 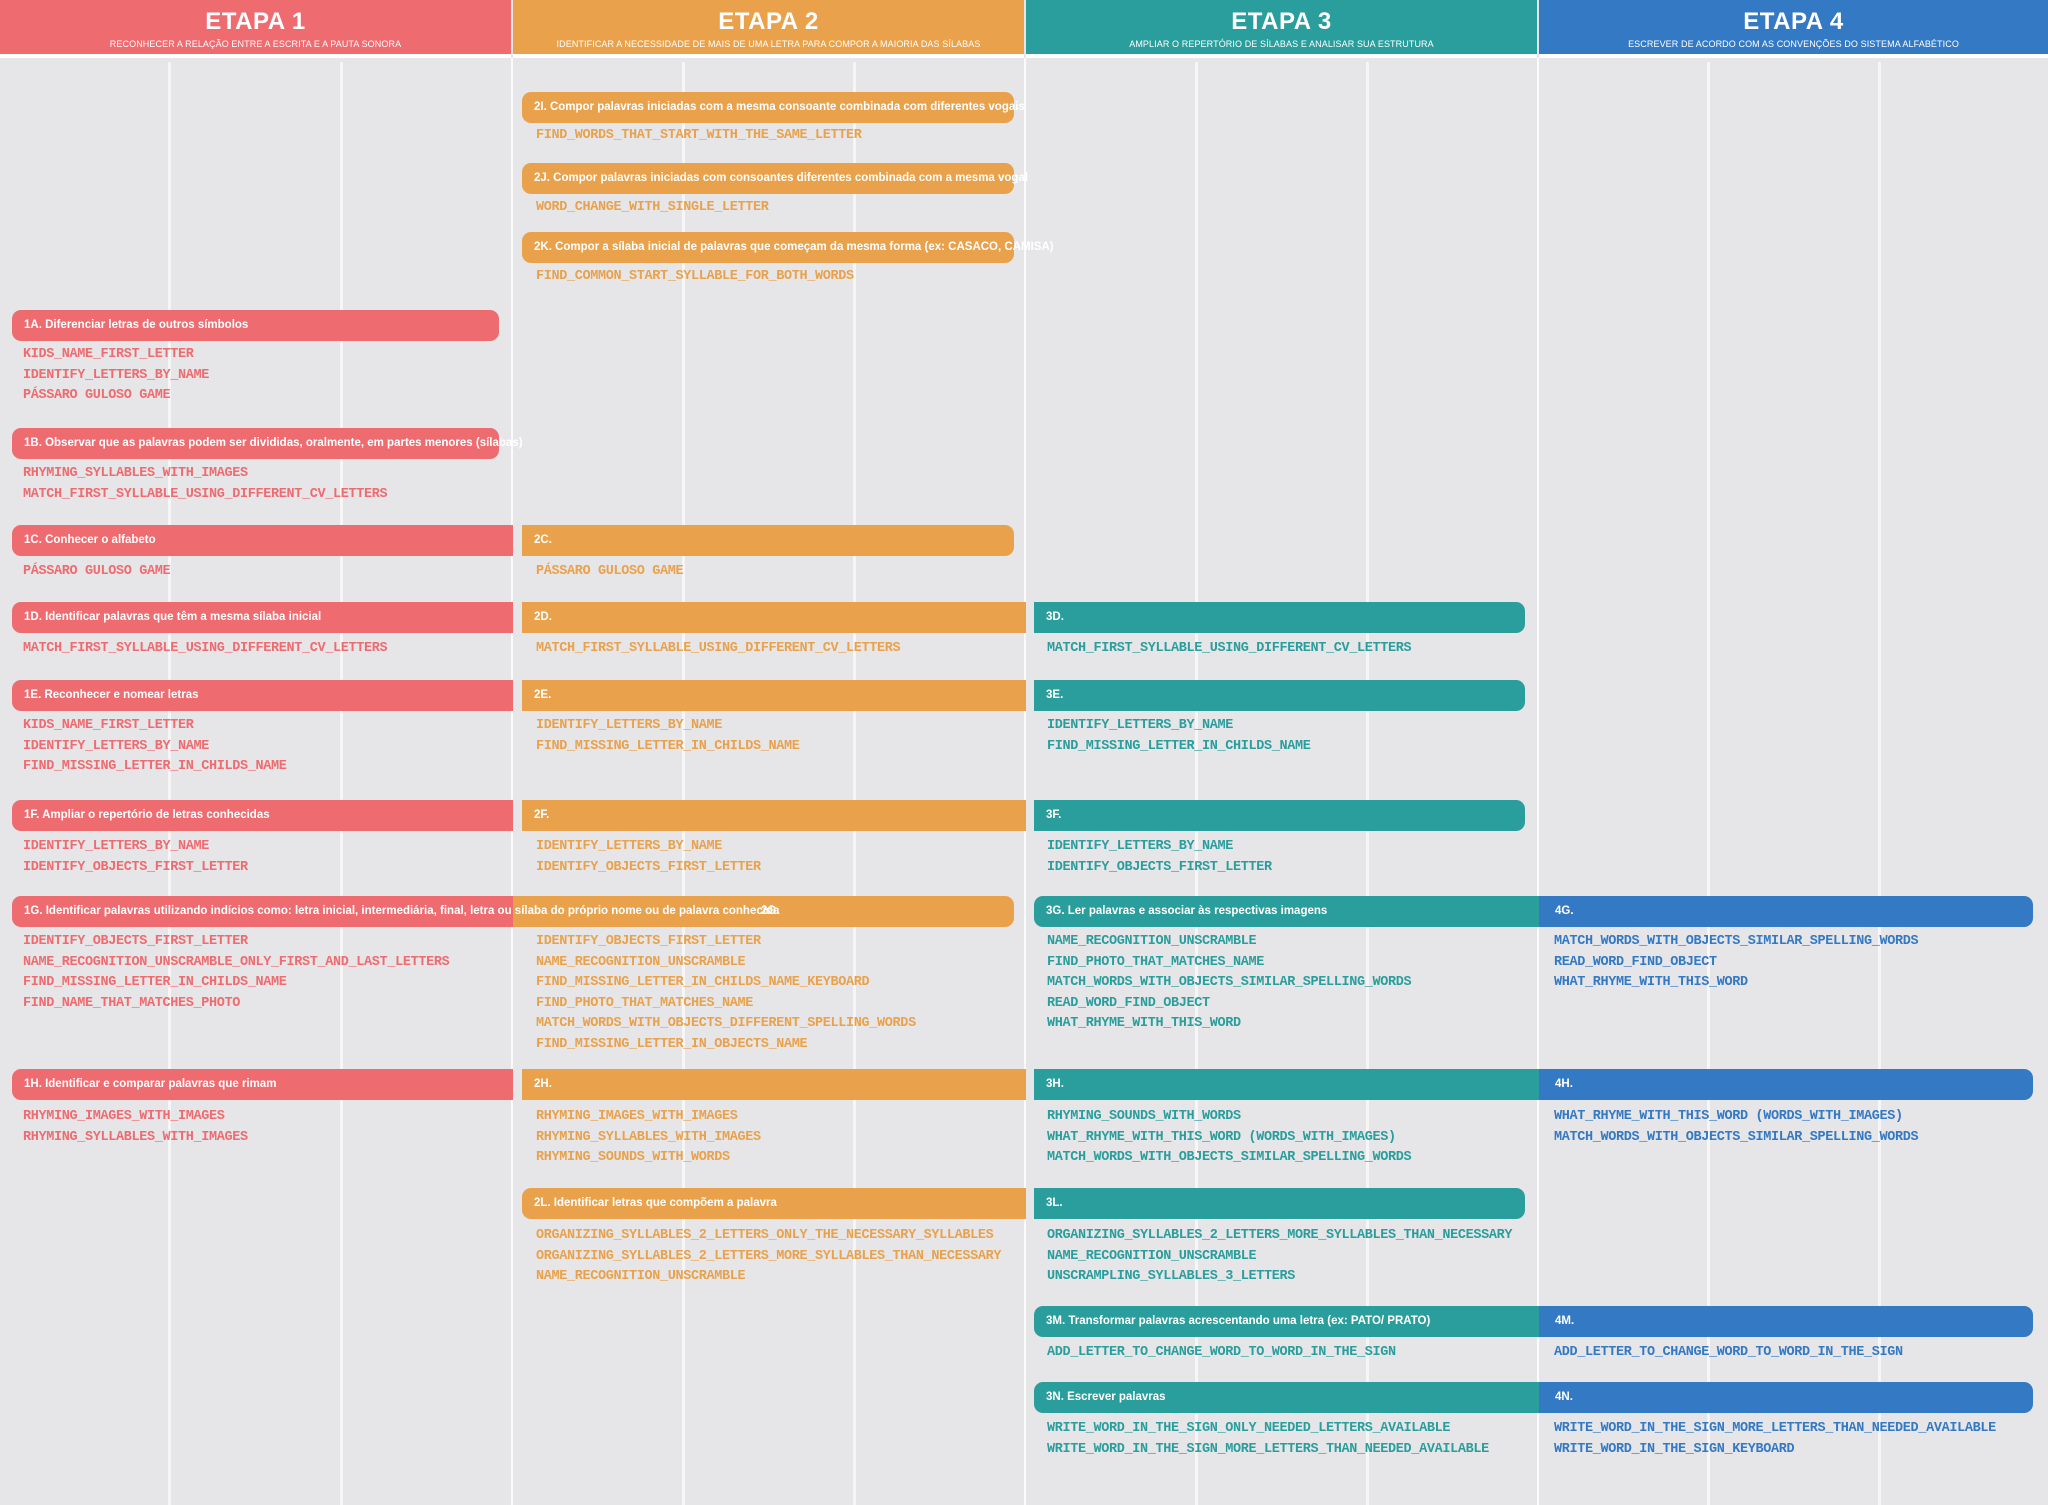 What do you see at coordinates (774, 617) in the screenshot?
I see `objective-2D-bar: 2D.` at bounding box center [774, 617].